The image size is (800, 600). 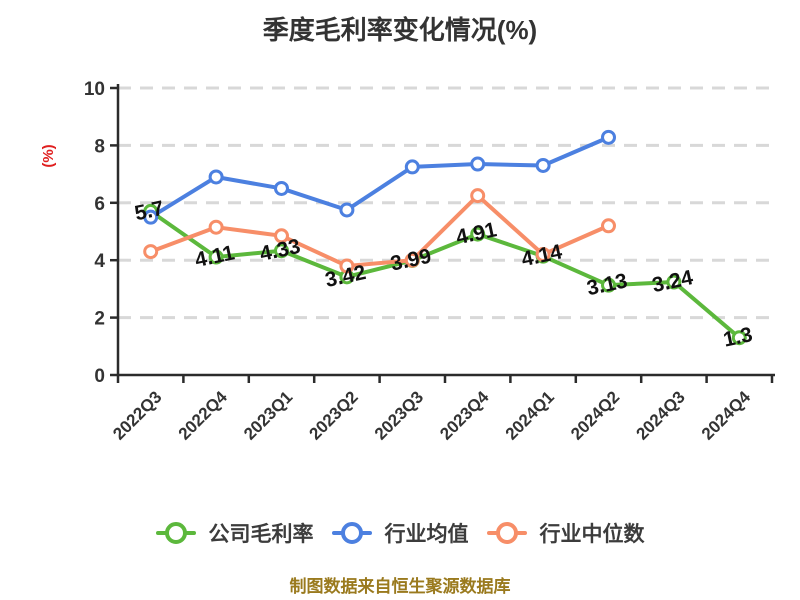 What do you see at coordinates (592, 534) in the screenshot?
I see `legend-label: 行业中位数` at bounding box center [592, 534].